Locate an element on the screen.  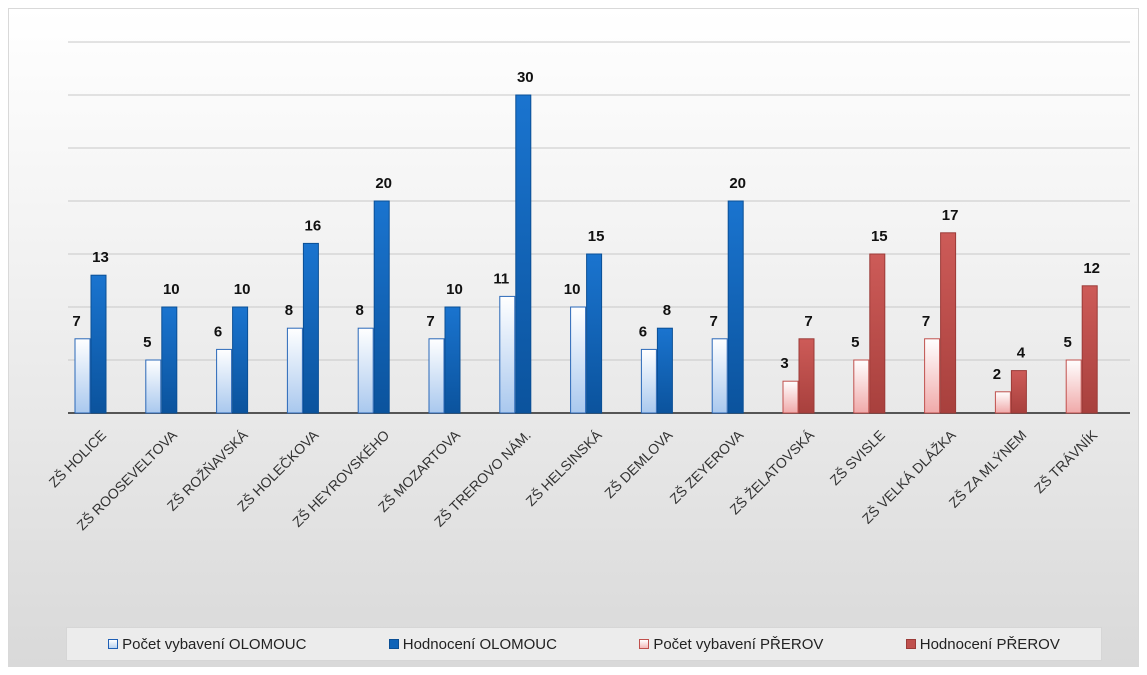
legend-item-rating-olomouc: Hodnocení OLOMOUC is located at coordinates (472, 644).